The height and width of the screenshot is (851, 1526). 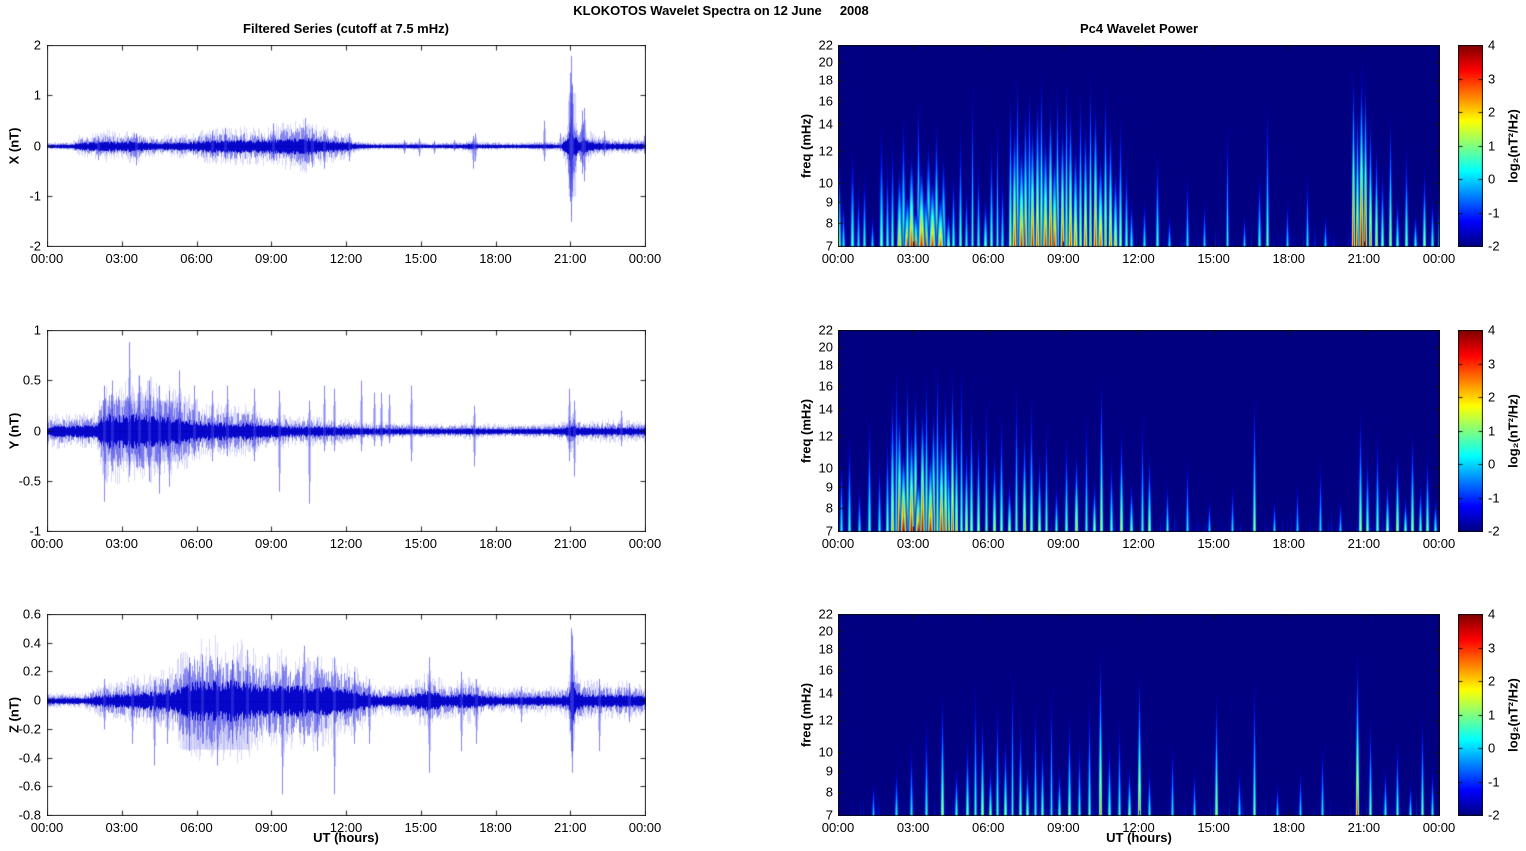 What do you see at coordinates (721, 10) in the screenshot?
I see `figure-title: KLOKOTOS Wavelet Spectra on 12 June 2008` at bounding box center [721, 10].